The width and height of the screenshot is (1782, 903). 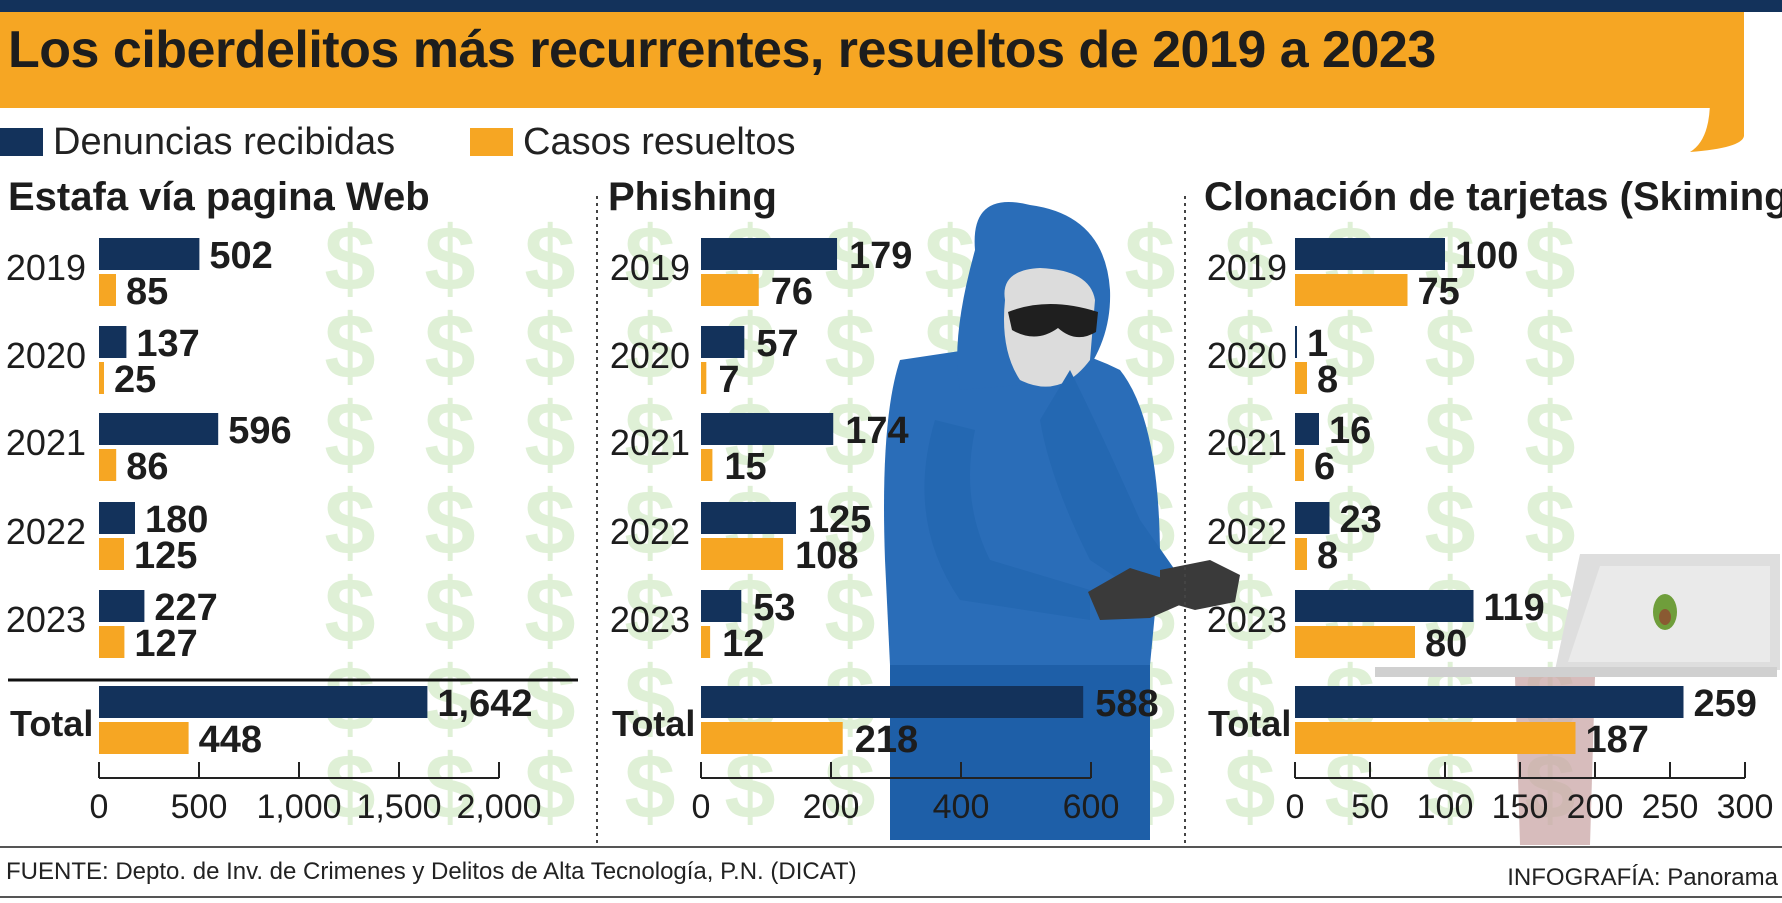 What do you see at coordinates (650, 619) in the screenshot?
I see `year-label: 2023` at bounding box center [650, 619].